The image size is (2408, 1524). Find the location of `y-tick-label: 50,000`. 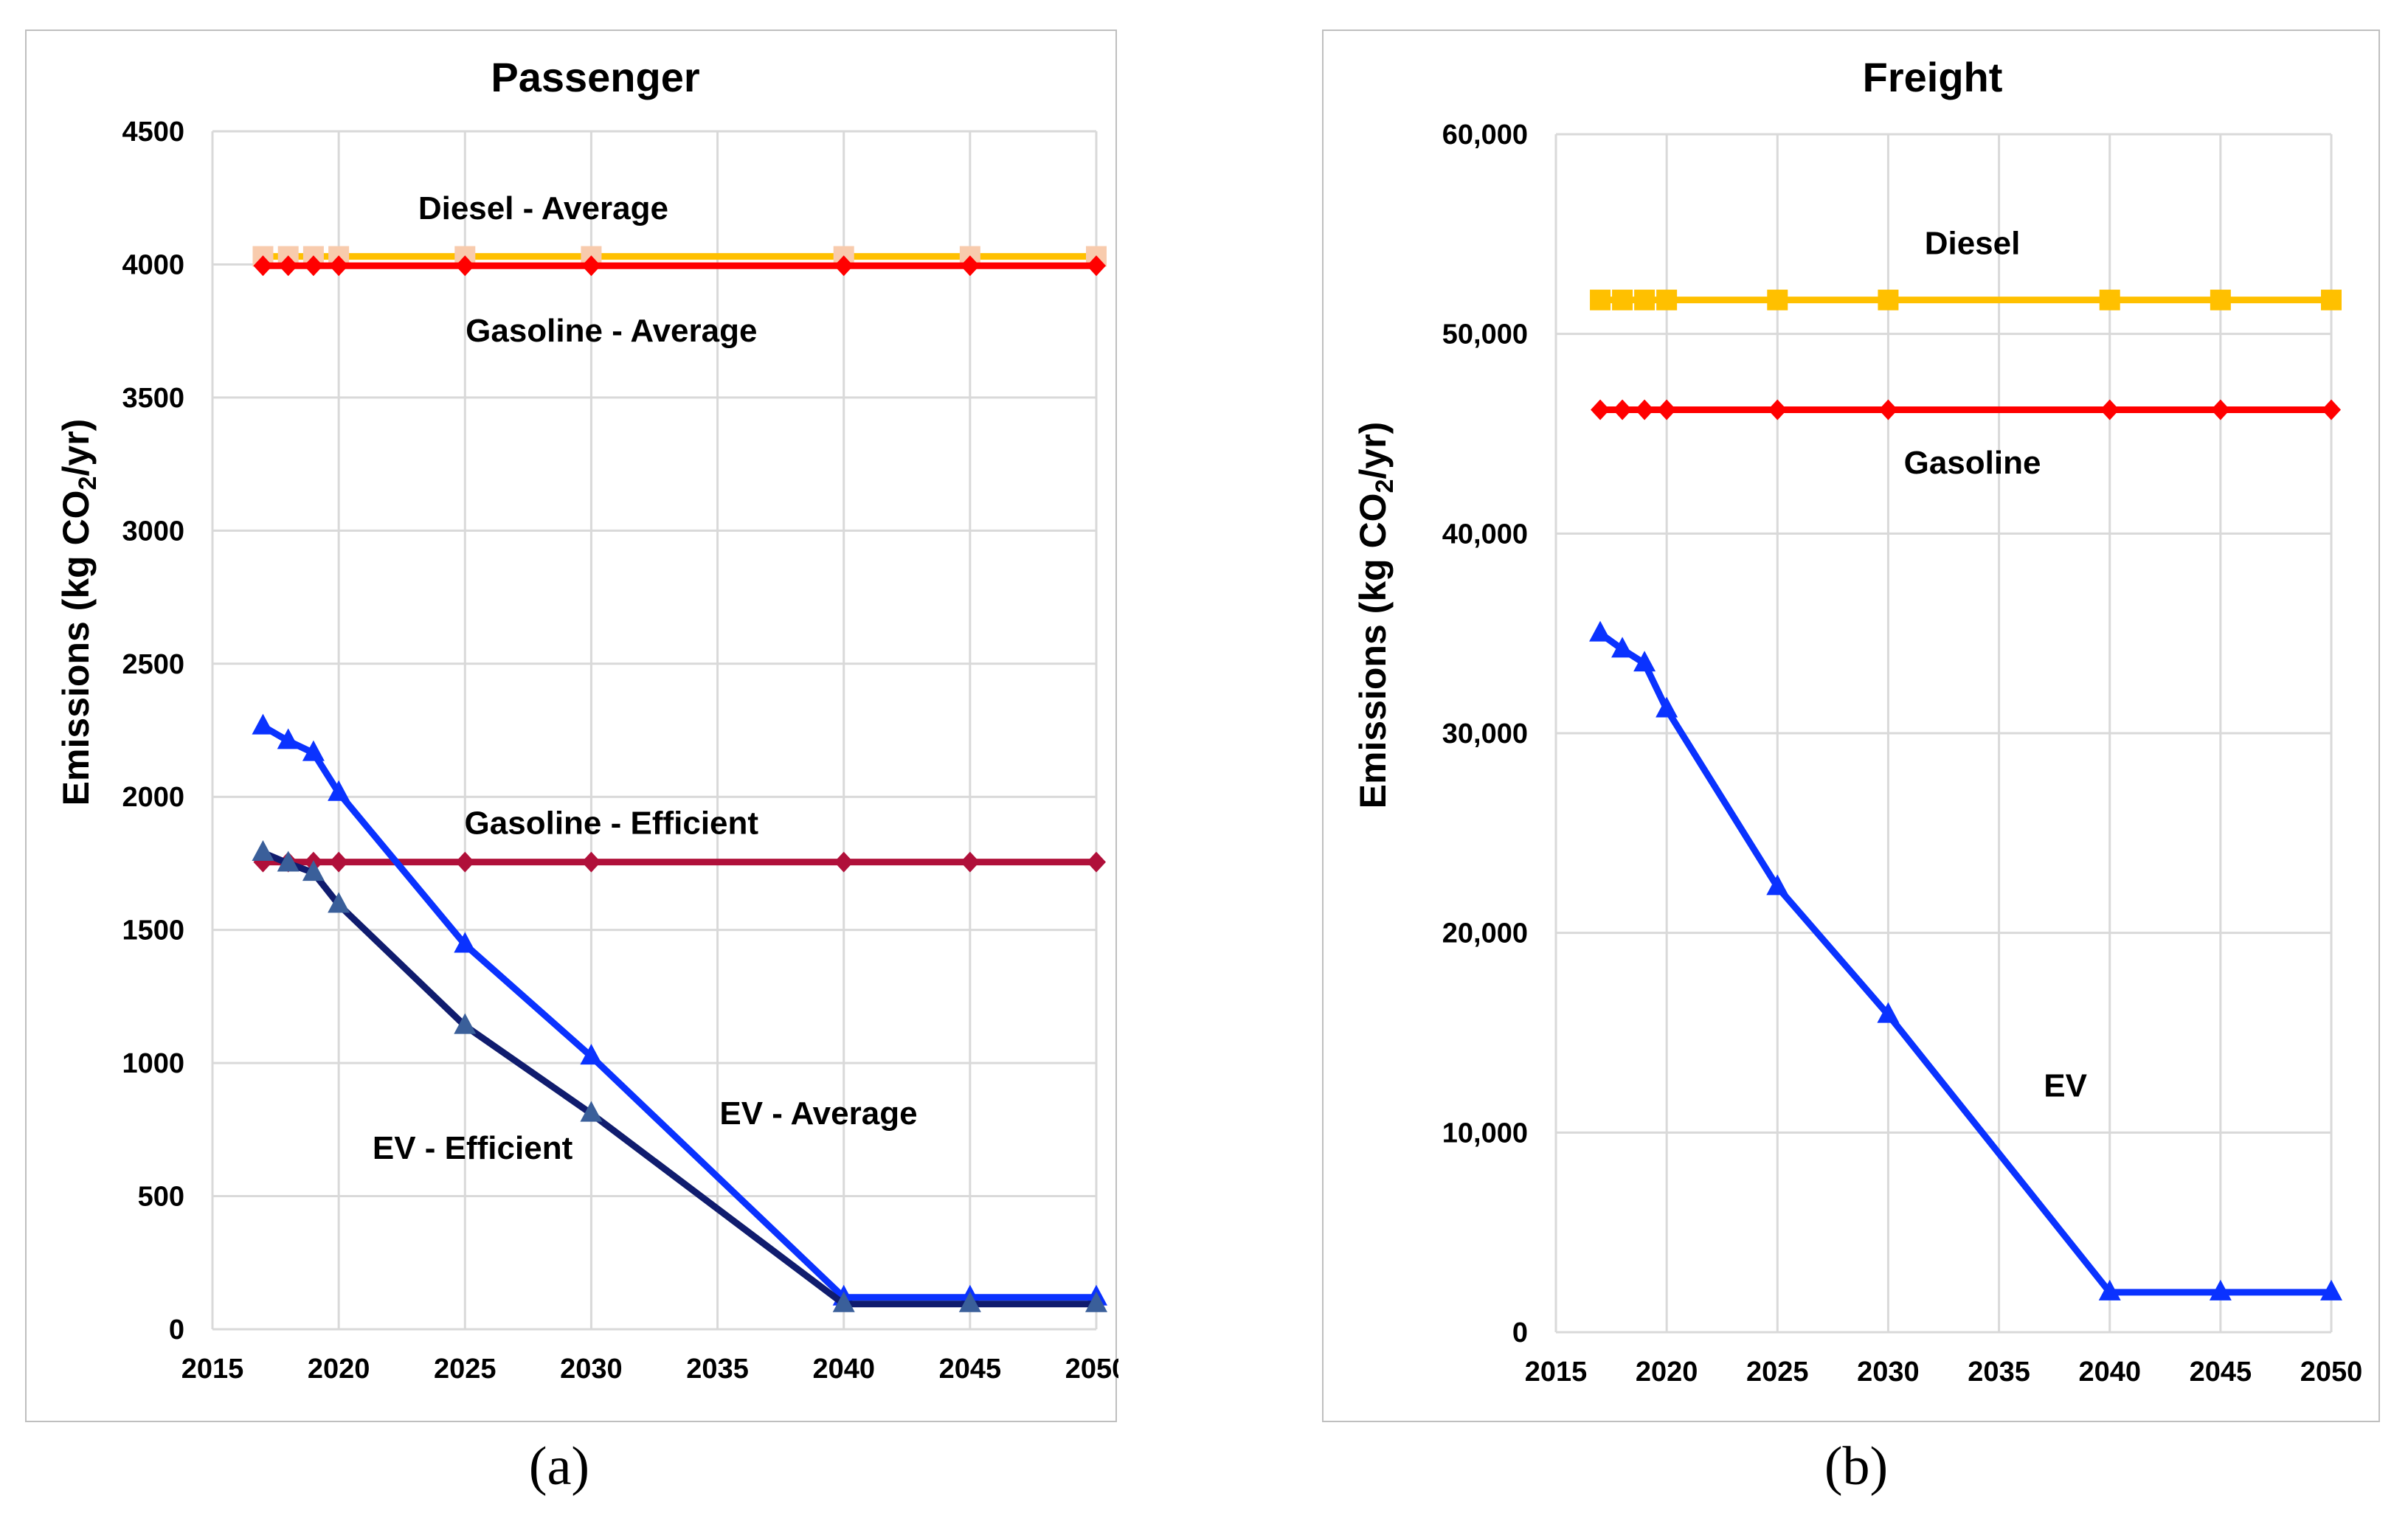

y-tick-label: 50,000 is located at coordinates (1485, 334).